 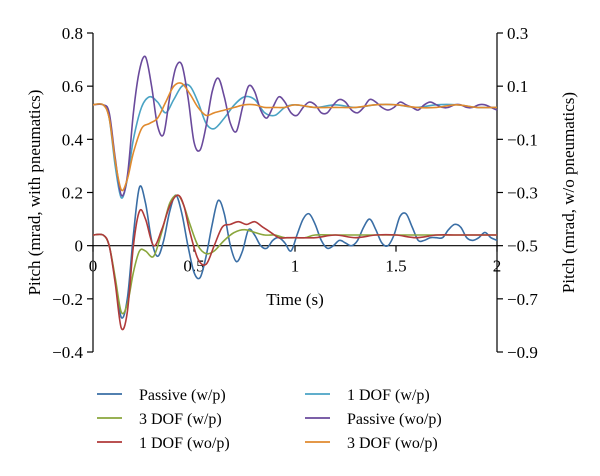 I want to click on right-axis-tick-label: 0.1, so click(x=517, y=86).